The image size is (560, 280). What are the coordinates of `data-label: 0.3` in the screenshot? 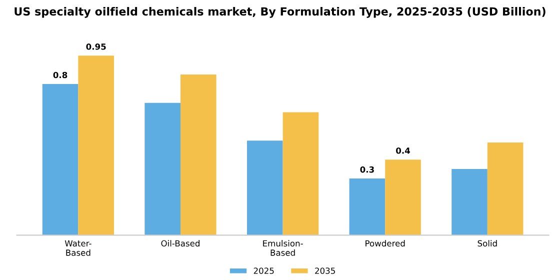 It's located at (367, 169).